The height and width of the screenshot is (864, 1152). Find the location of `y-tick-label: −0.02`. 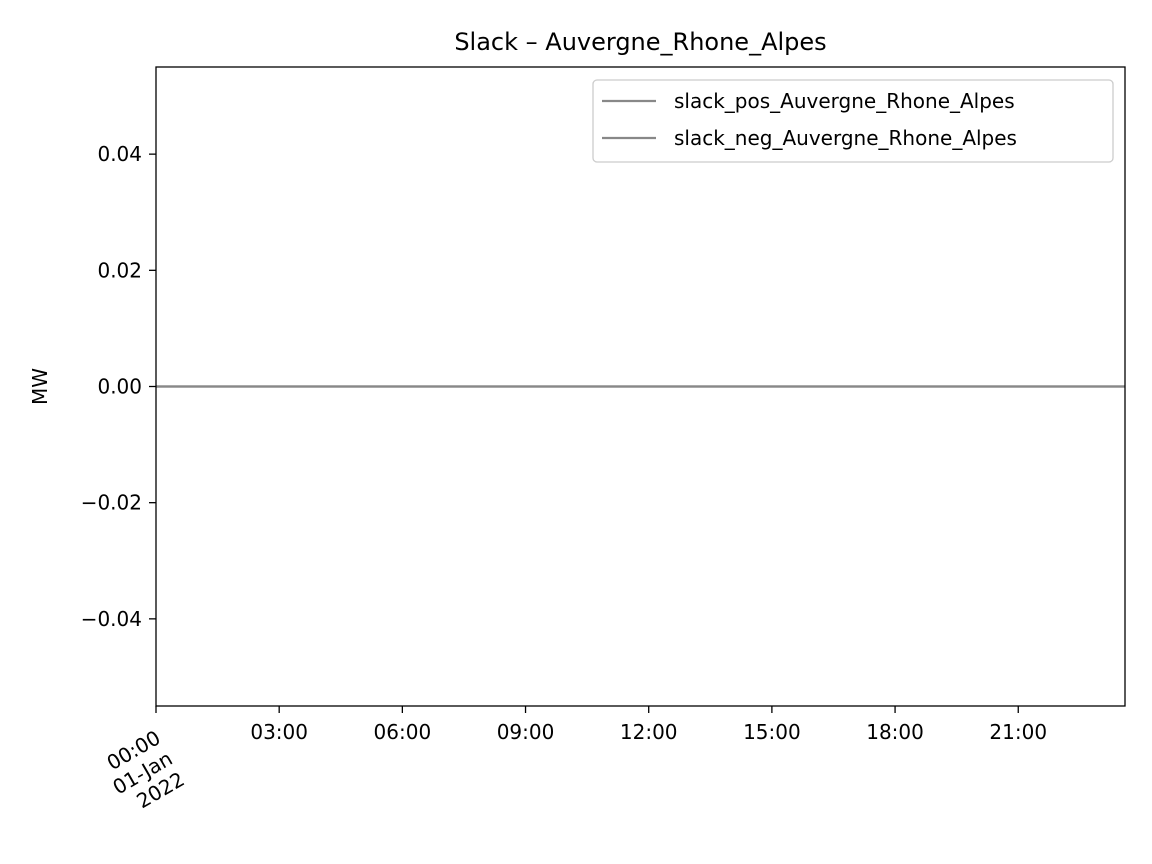

y-tick-label: −0.02 is located at coordinates (111, 503).